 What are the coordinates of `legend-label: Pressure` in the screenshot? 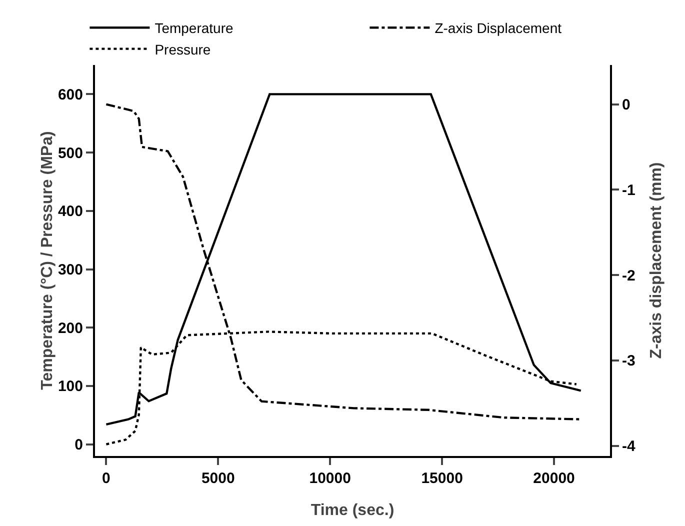 It's located at (182, 49).